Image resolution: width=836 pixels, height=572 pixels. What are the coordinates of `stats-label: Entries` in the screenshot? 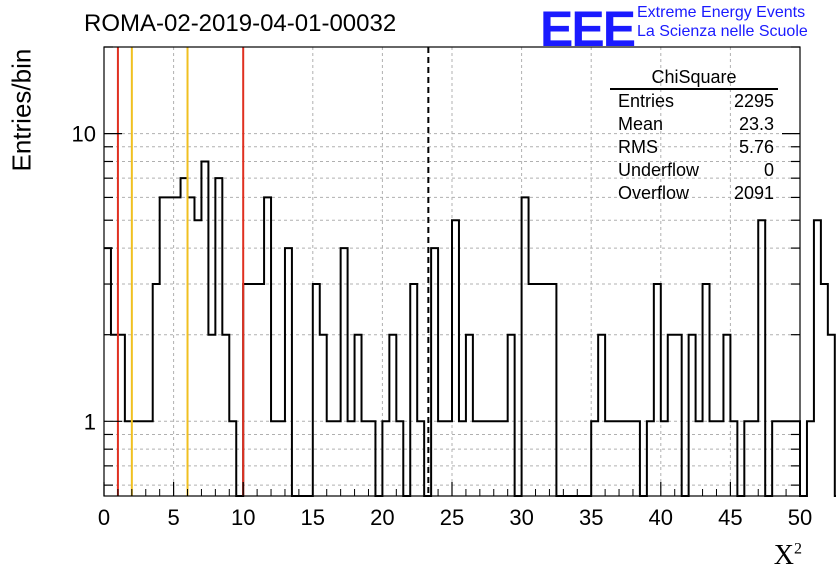 It's located at (646, 101).